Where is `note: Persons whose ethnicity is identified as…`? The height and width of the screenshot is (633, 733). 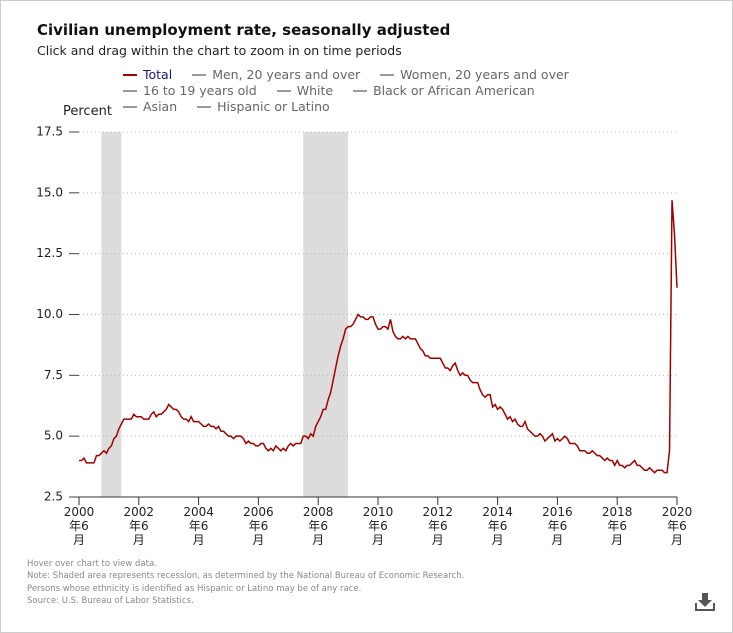 note: Persons whose ethnicity is identified as… is located at coordinates (194, 588).